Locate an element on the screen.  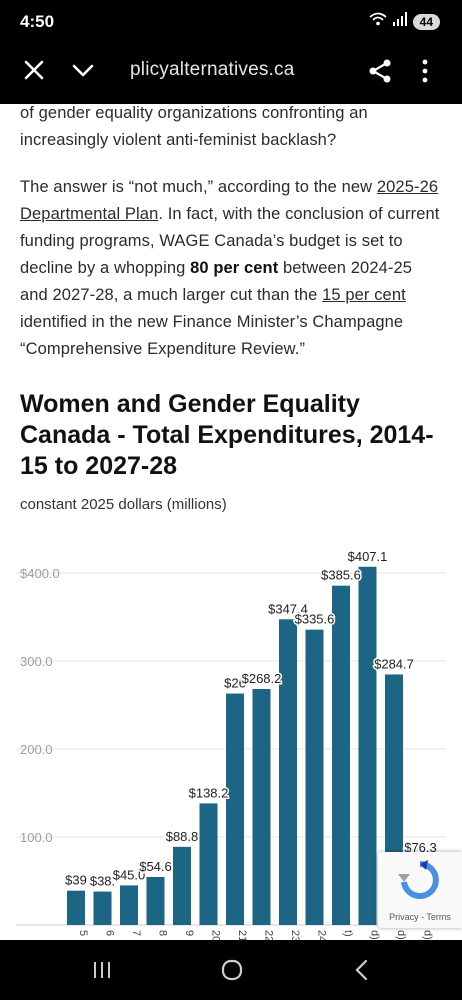
x-tick-label: 22 is located at coordinates (269, 935).